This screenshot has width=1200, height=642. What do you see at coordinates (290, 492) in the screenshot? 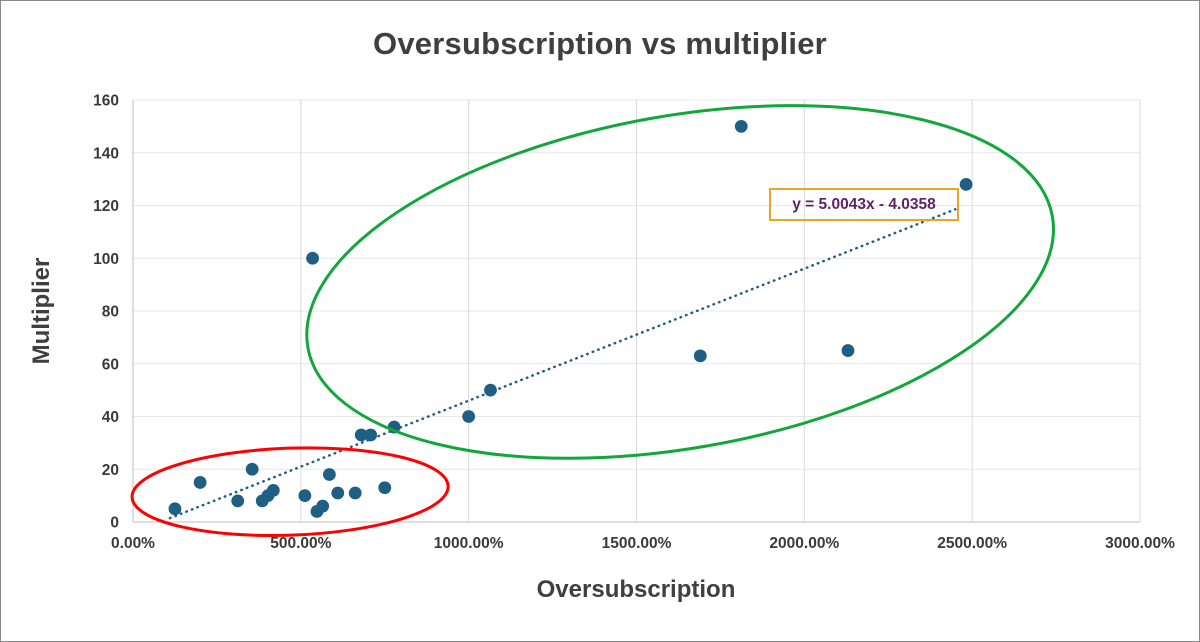
I see `low-multiplier-cluster-ellipse` at bounding box center [290, 492].